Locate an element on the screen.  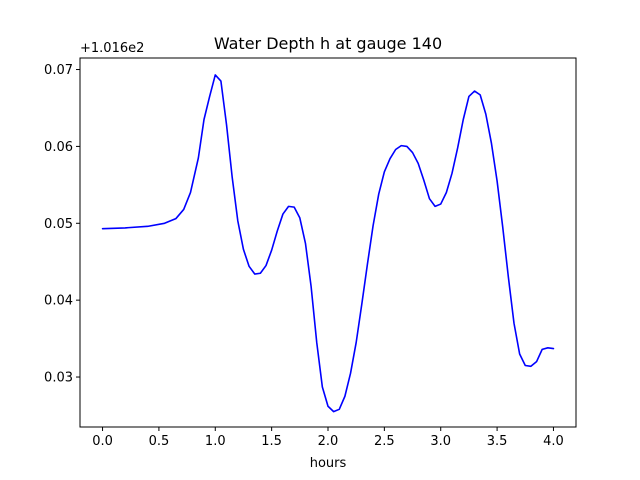
y-offset-label: +1.016e2 is located at coordinates (112, 48).